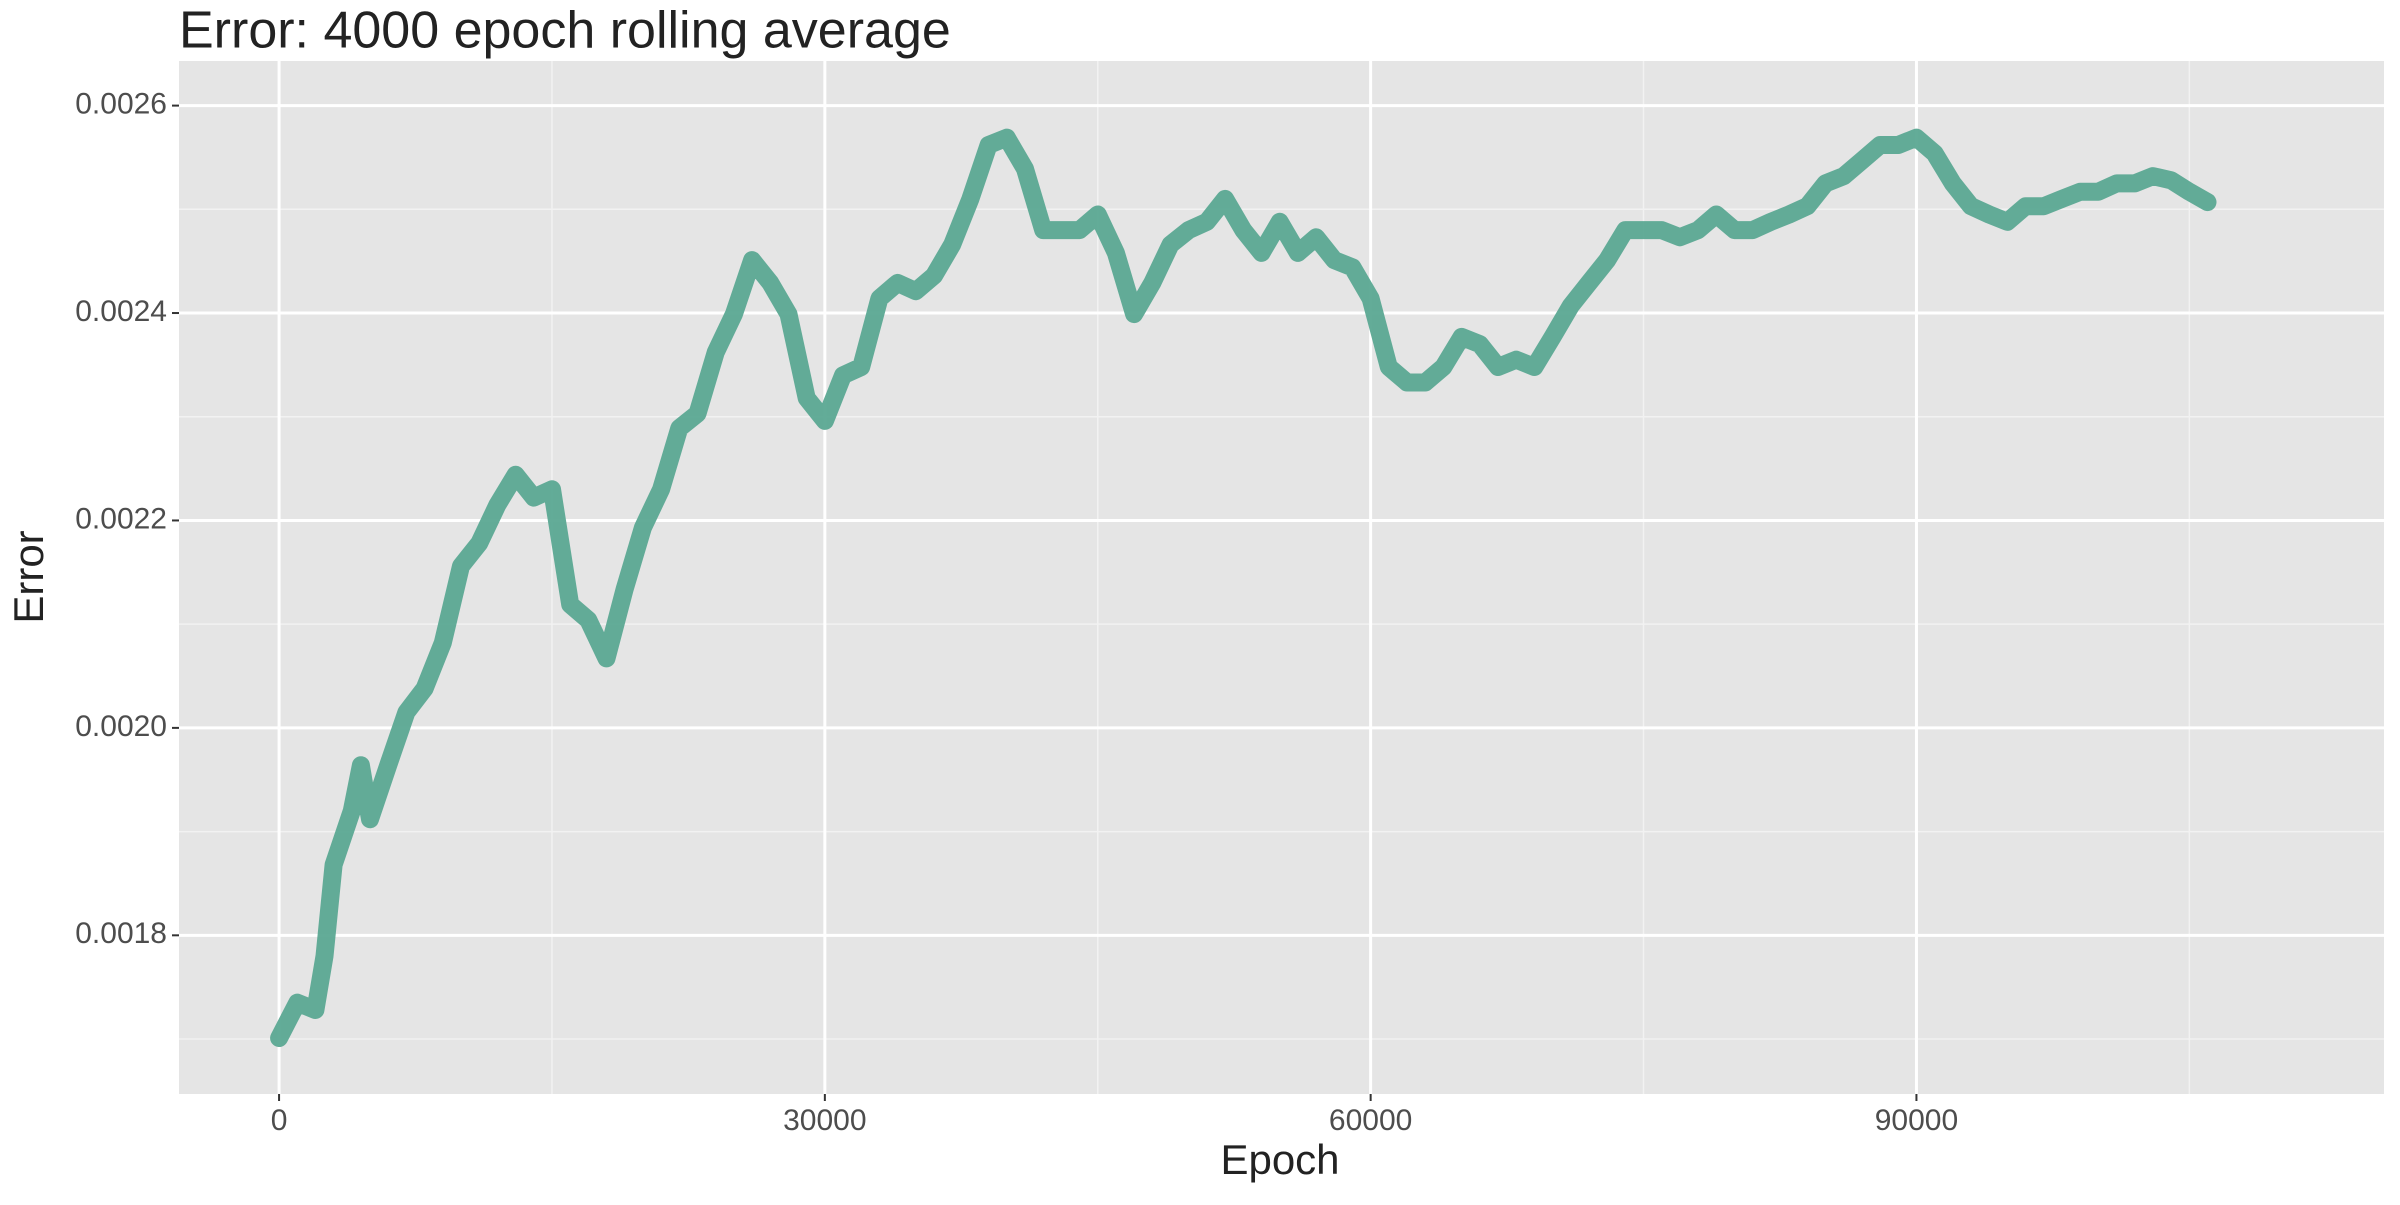 This screenshot has height=1205, width=2400. What do you see at coordinates (121, 933) in the screenshot?
I see `y-tick-label: 0.0018` at bounding box center [121, 933].